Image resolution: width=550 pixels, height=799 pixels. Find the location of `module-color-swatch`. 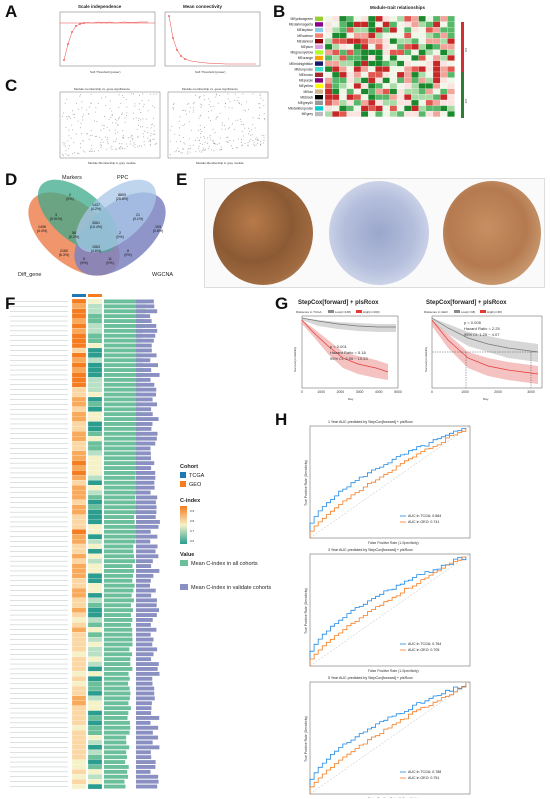

module-color-swatch is located at coordinates (319, 46).